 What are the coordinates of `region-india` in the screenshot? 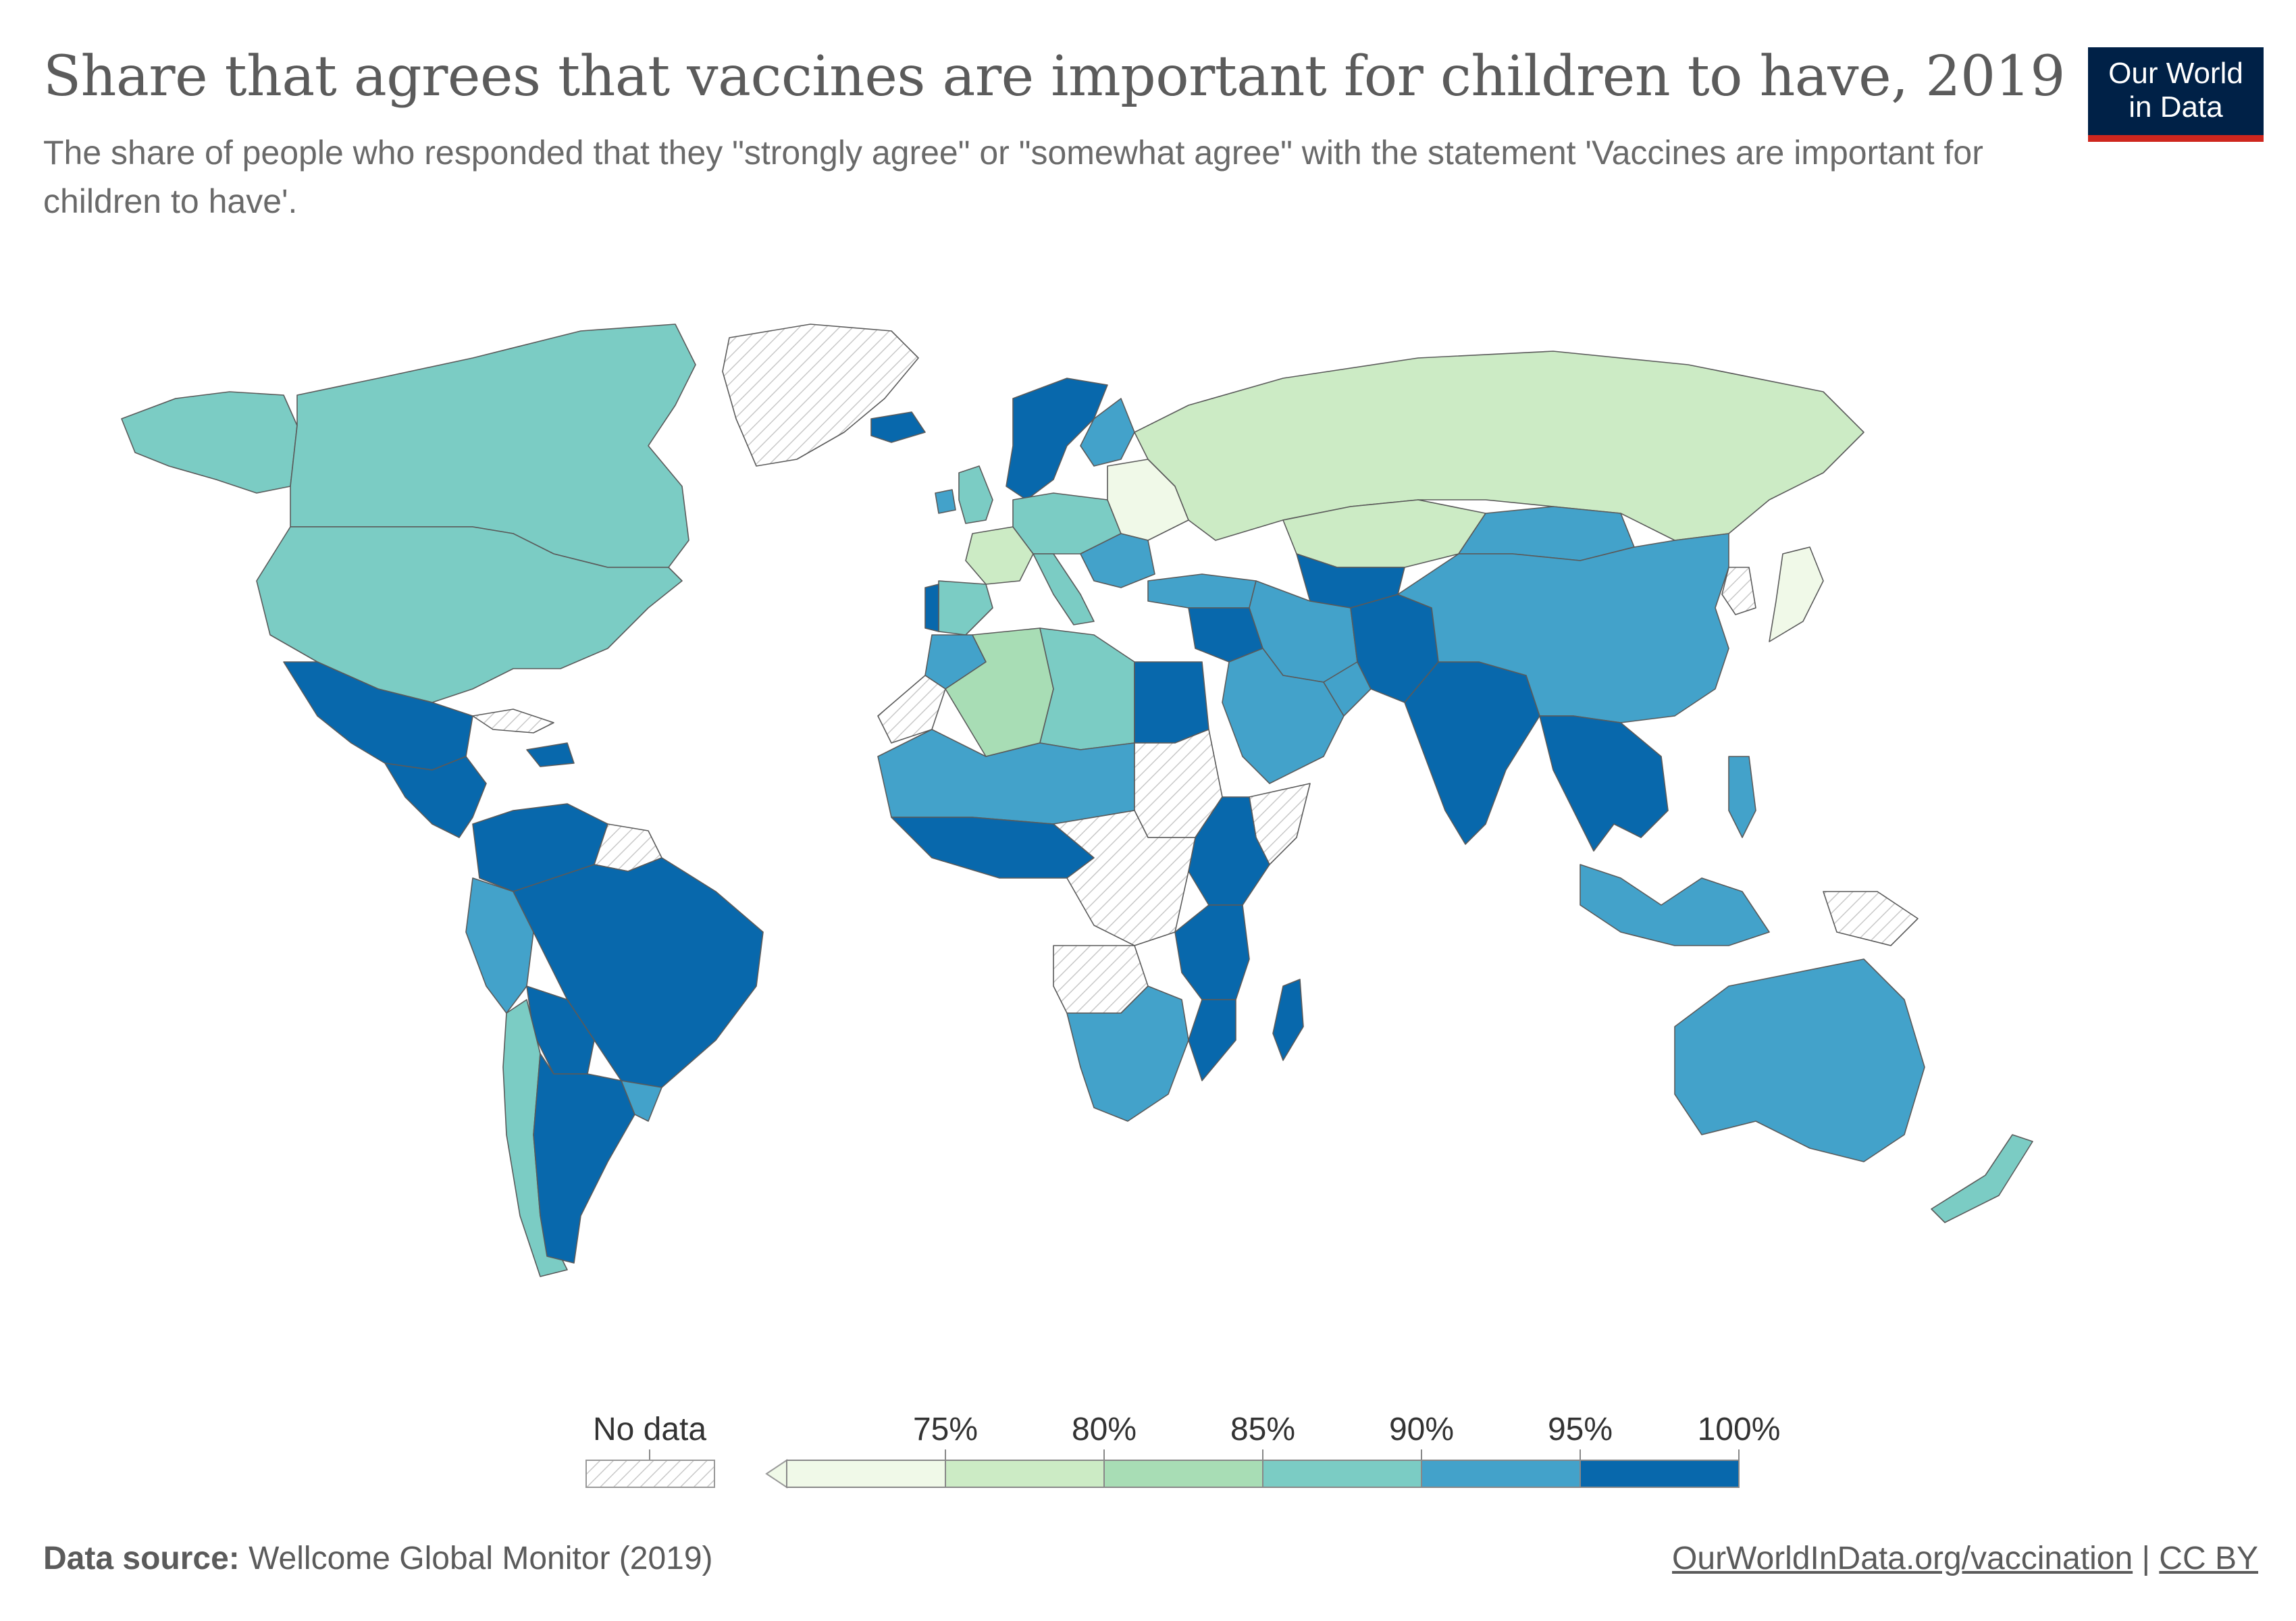 It's located at (1472, 753).